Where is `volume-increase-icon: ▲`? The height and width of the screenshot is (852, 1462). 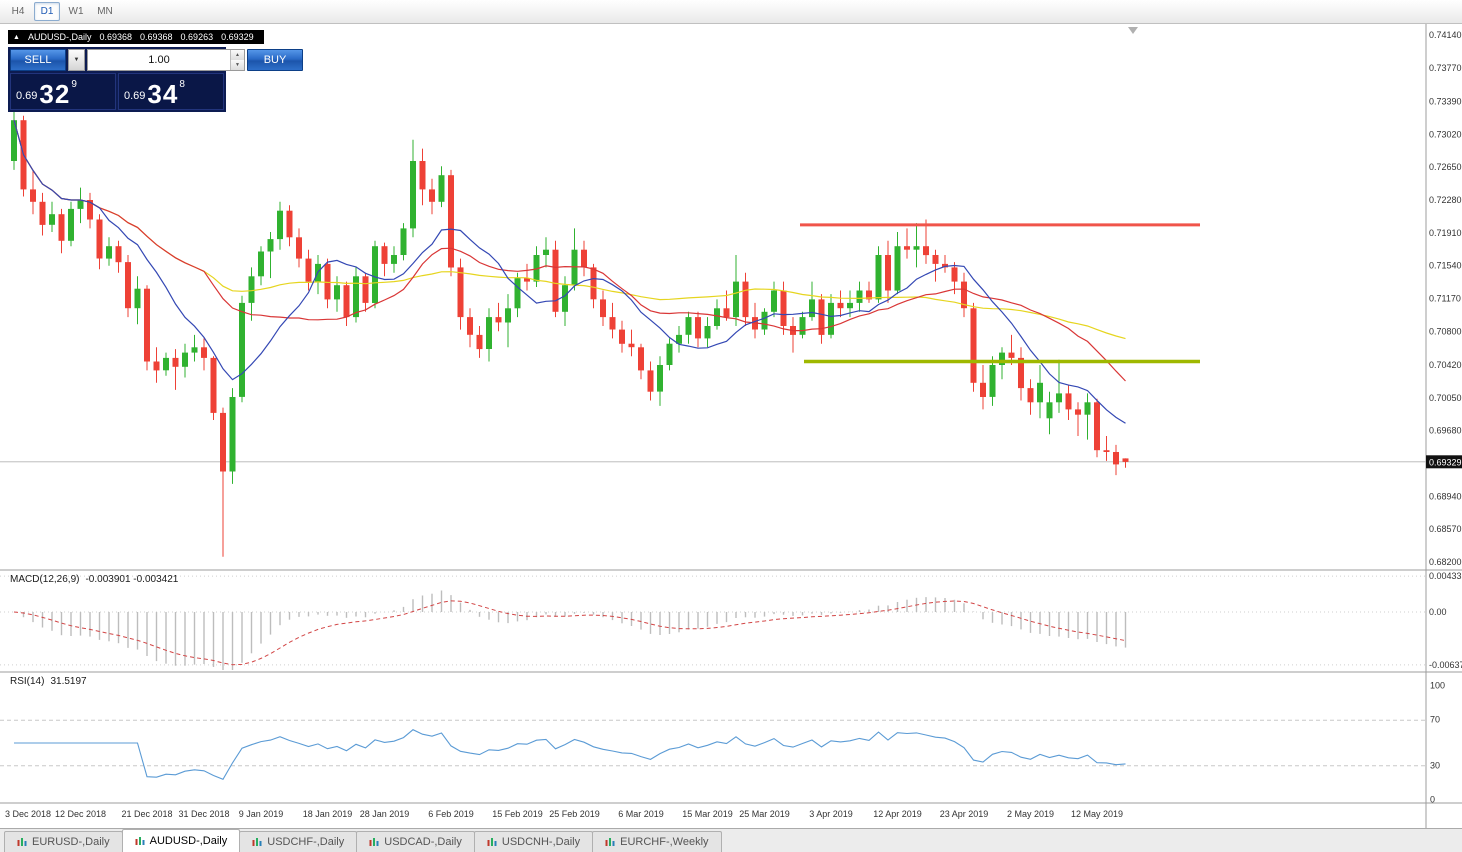
volume-increase-icon: ▲ is located at coordinates (237, 55).